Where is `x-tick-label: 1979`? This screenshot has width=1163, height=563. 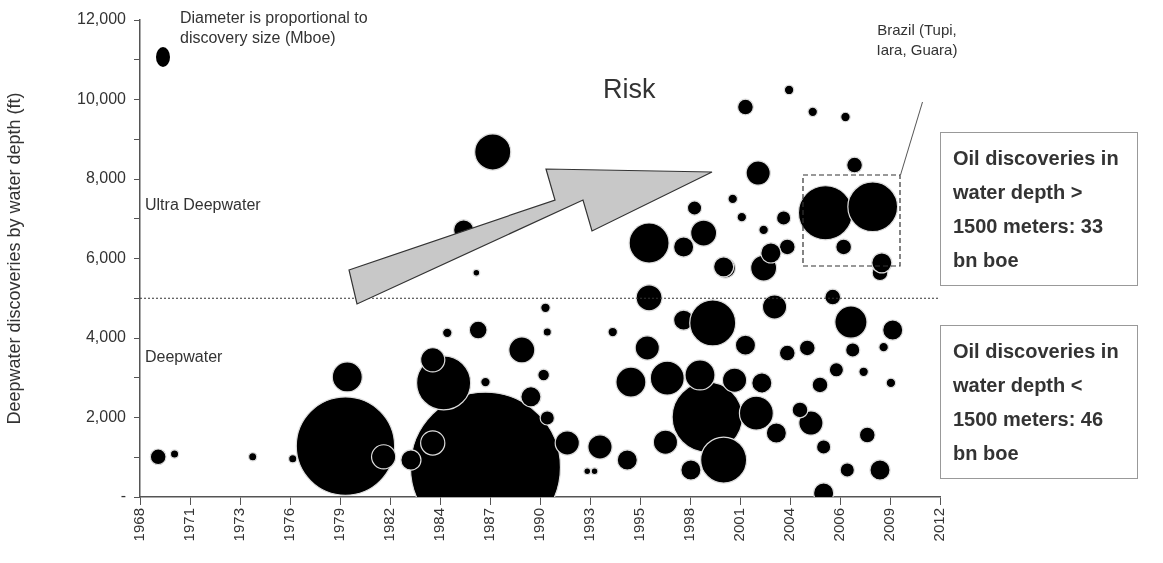
x-tick-label: 1979 is located at coordinates (339, 525).